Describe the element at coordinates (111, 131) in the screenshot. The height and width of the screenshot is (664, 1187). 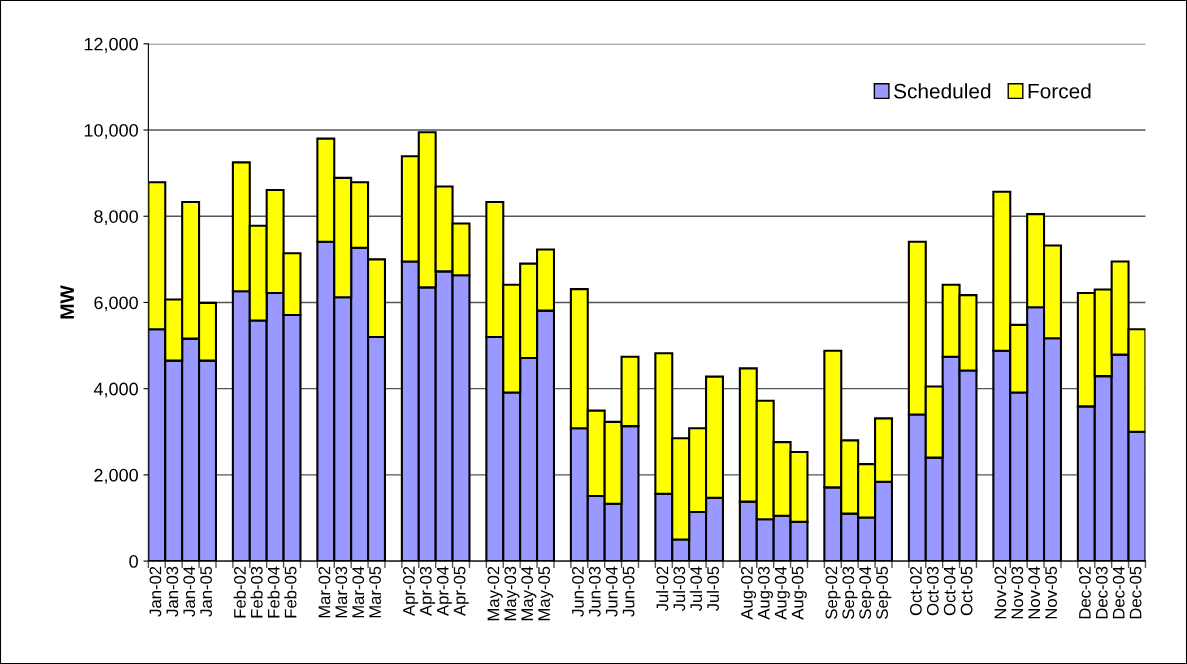
I see `y-tick-label: 10,000` at that location.